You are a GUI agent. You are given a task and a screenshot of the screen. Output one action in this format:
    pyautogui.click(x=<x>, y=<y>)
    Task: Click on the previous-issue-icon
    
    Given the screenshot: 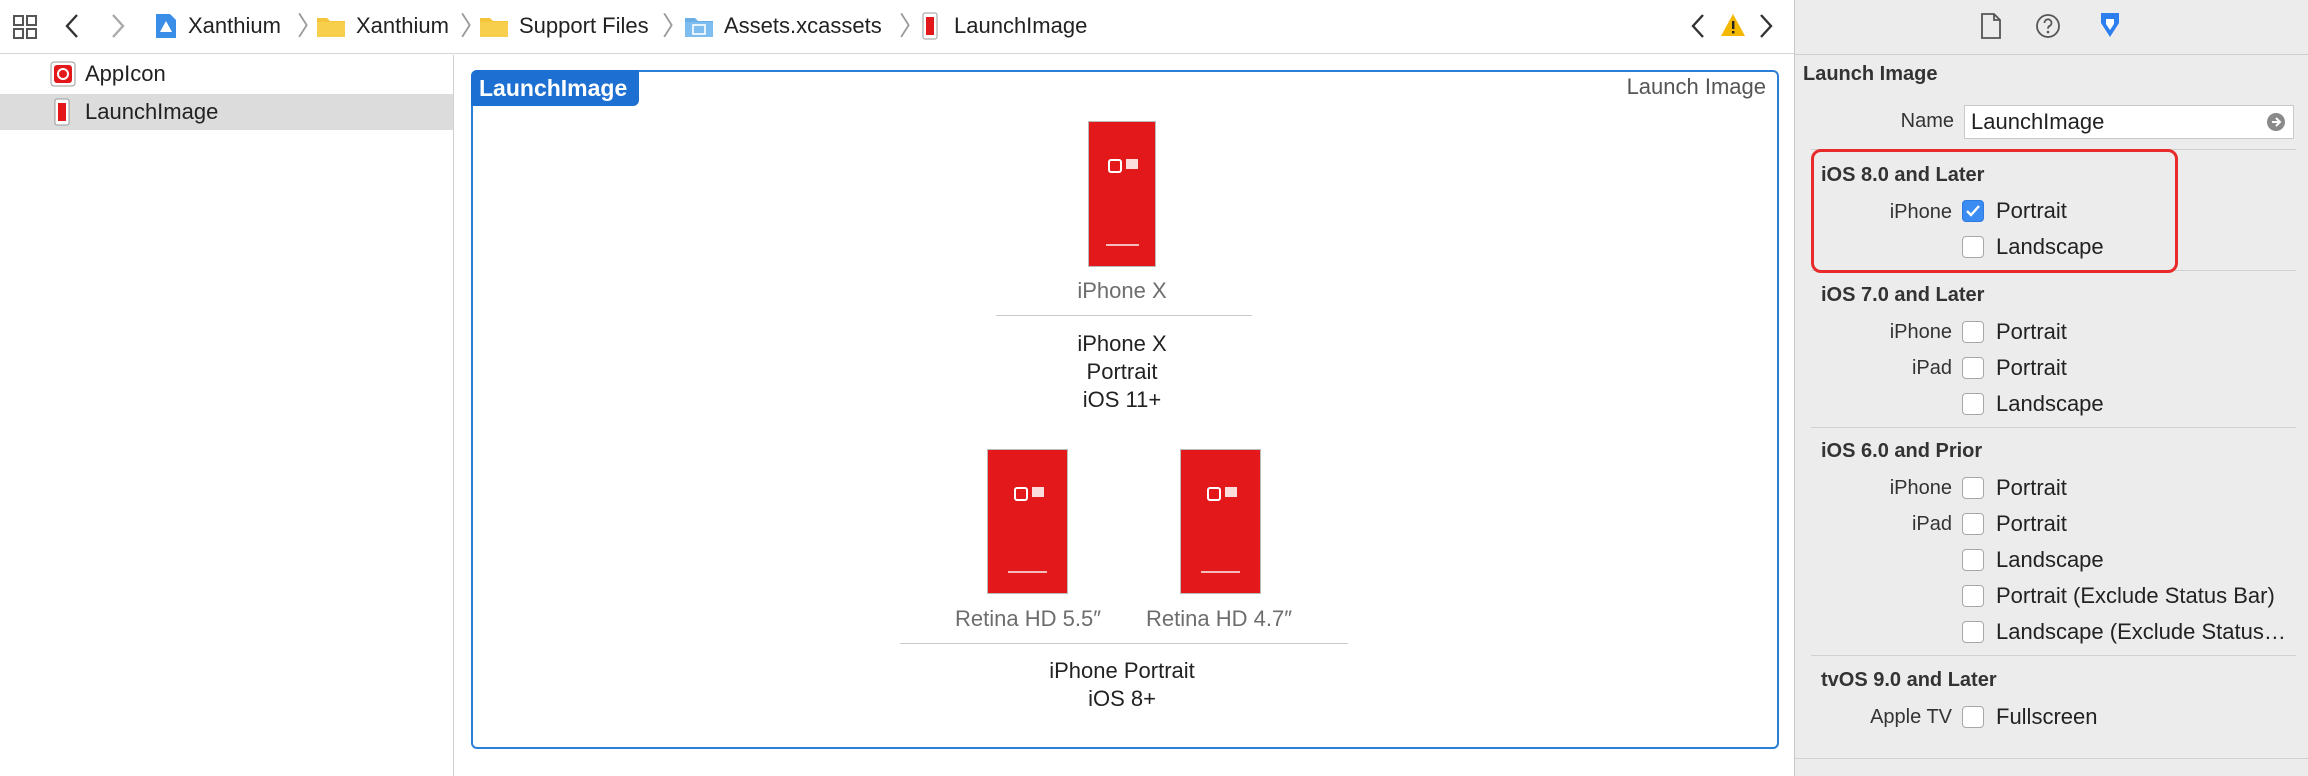 What is the action you would take?
    pyautogui.click(x=1698, y=28)
    